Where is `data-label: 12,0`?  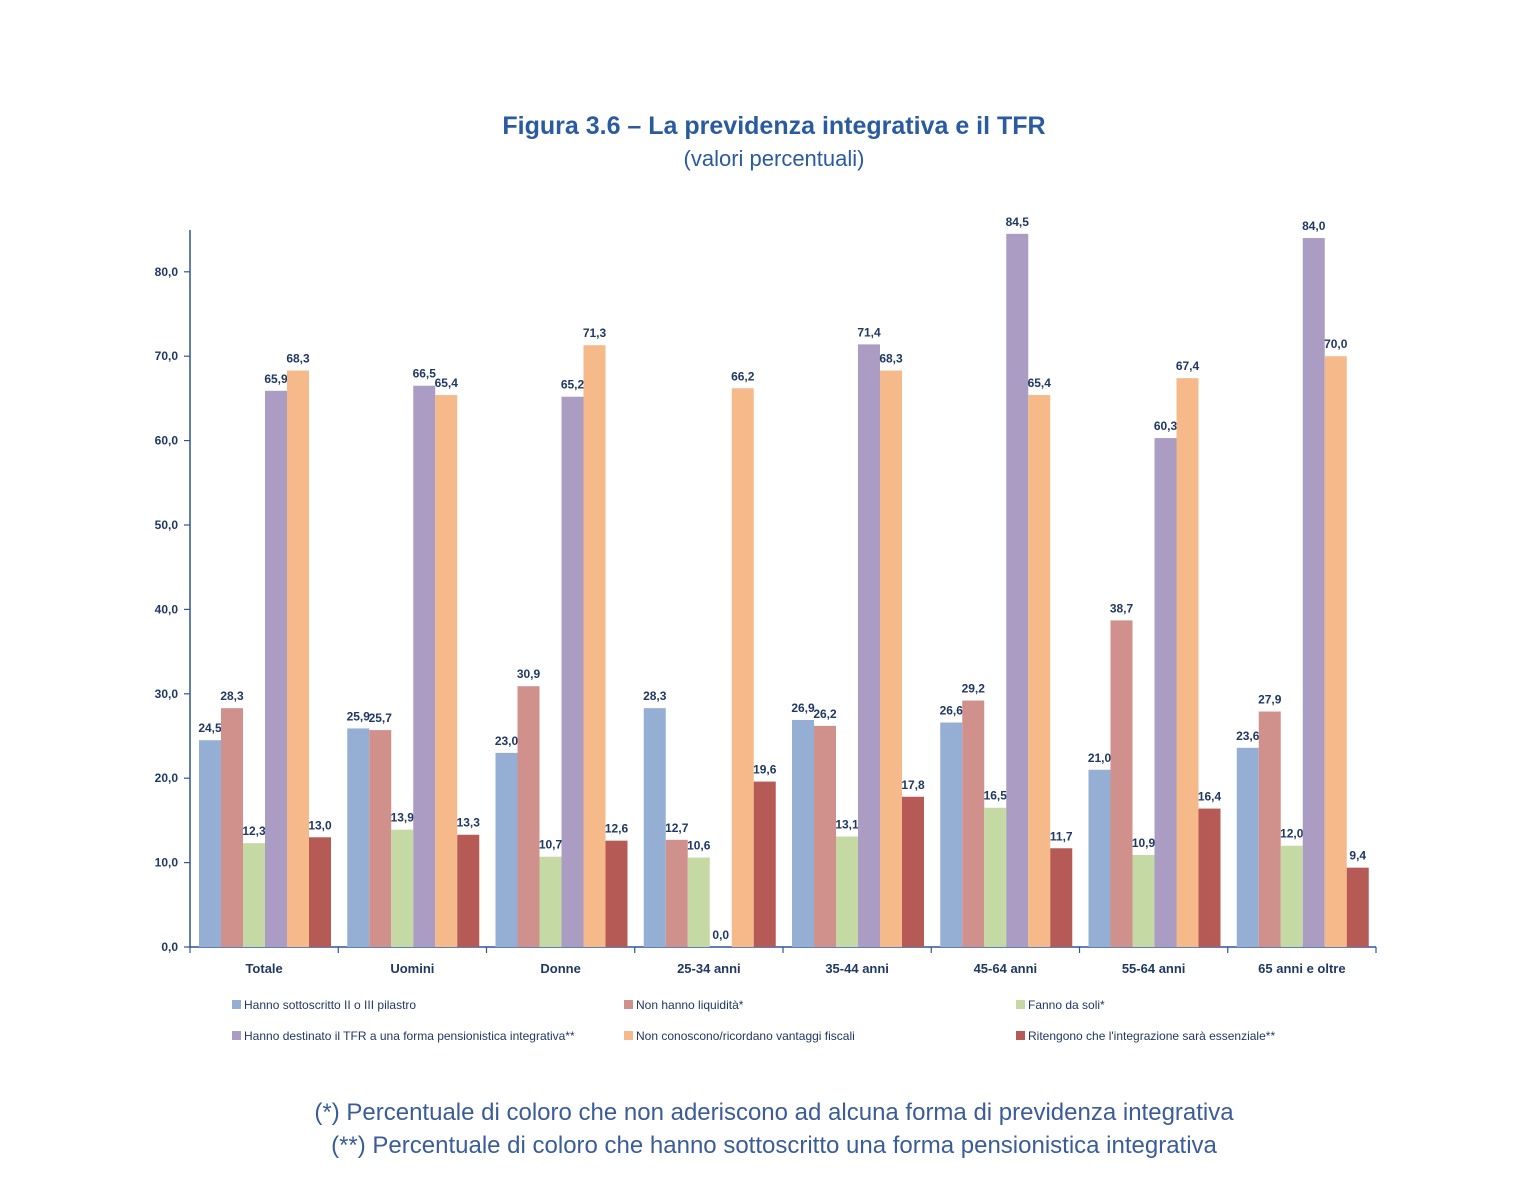 data-label: 12,0 is located at coordinates (1292, 834).